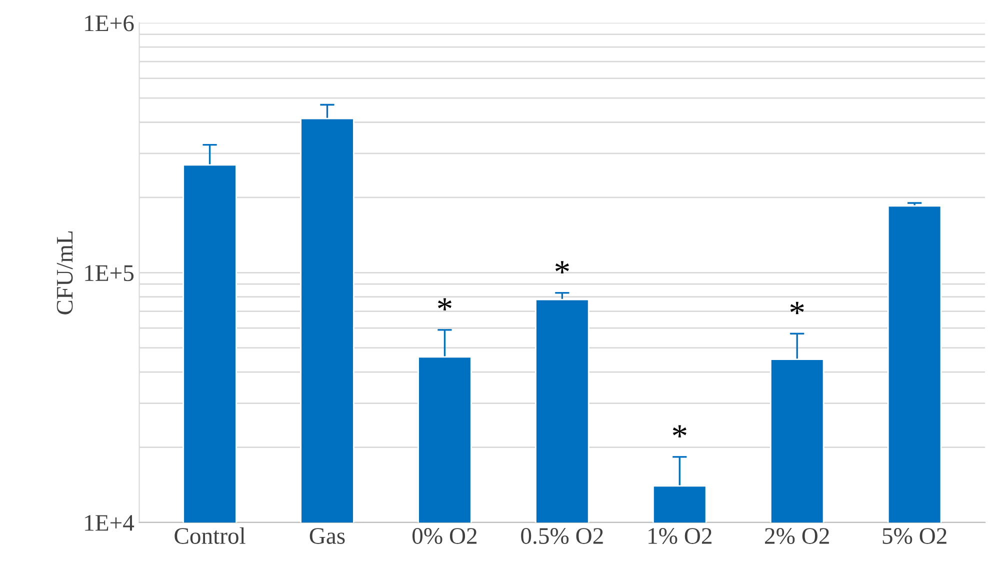 The width and height of the screenshot is (995, 571). I want to click on y-tick-label: 1E+4, so click(109, 523).